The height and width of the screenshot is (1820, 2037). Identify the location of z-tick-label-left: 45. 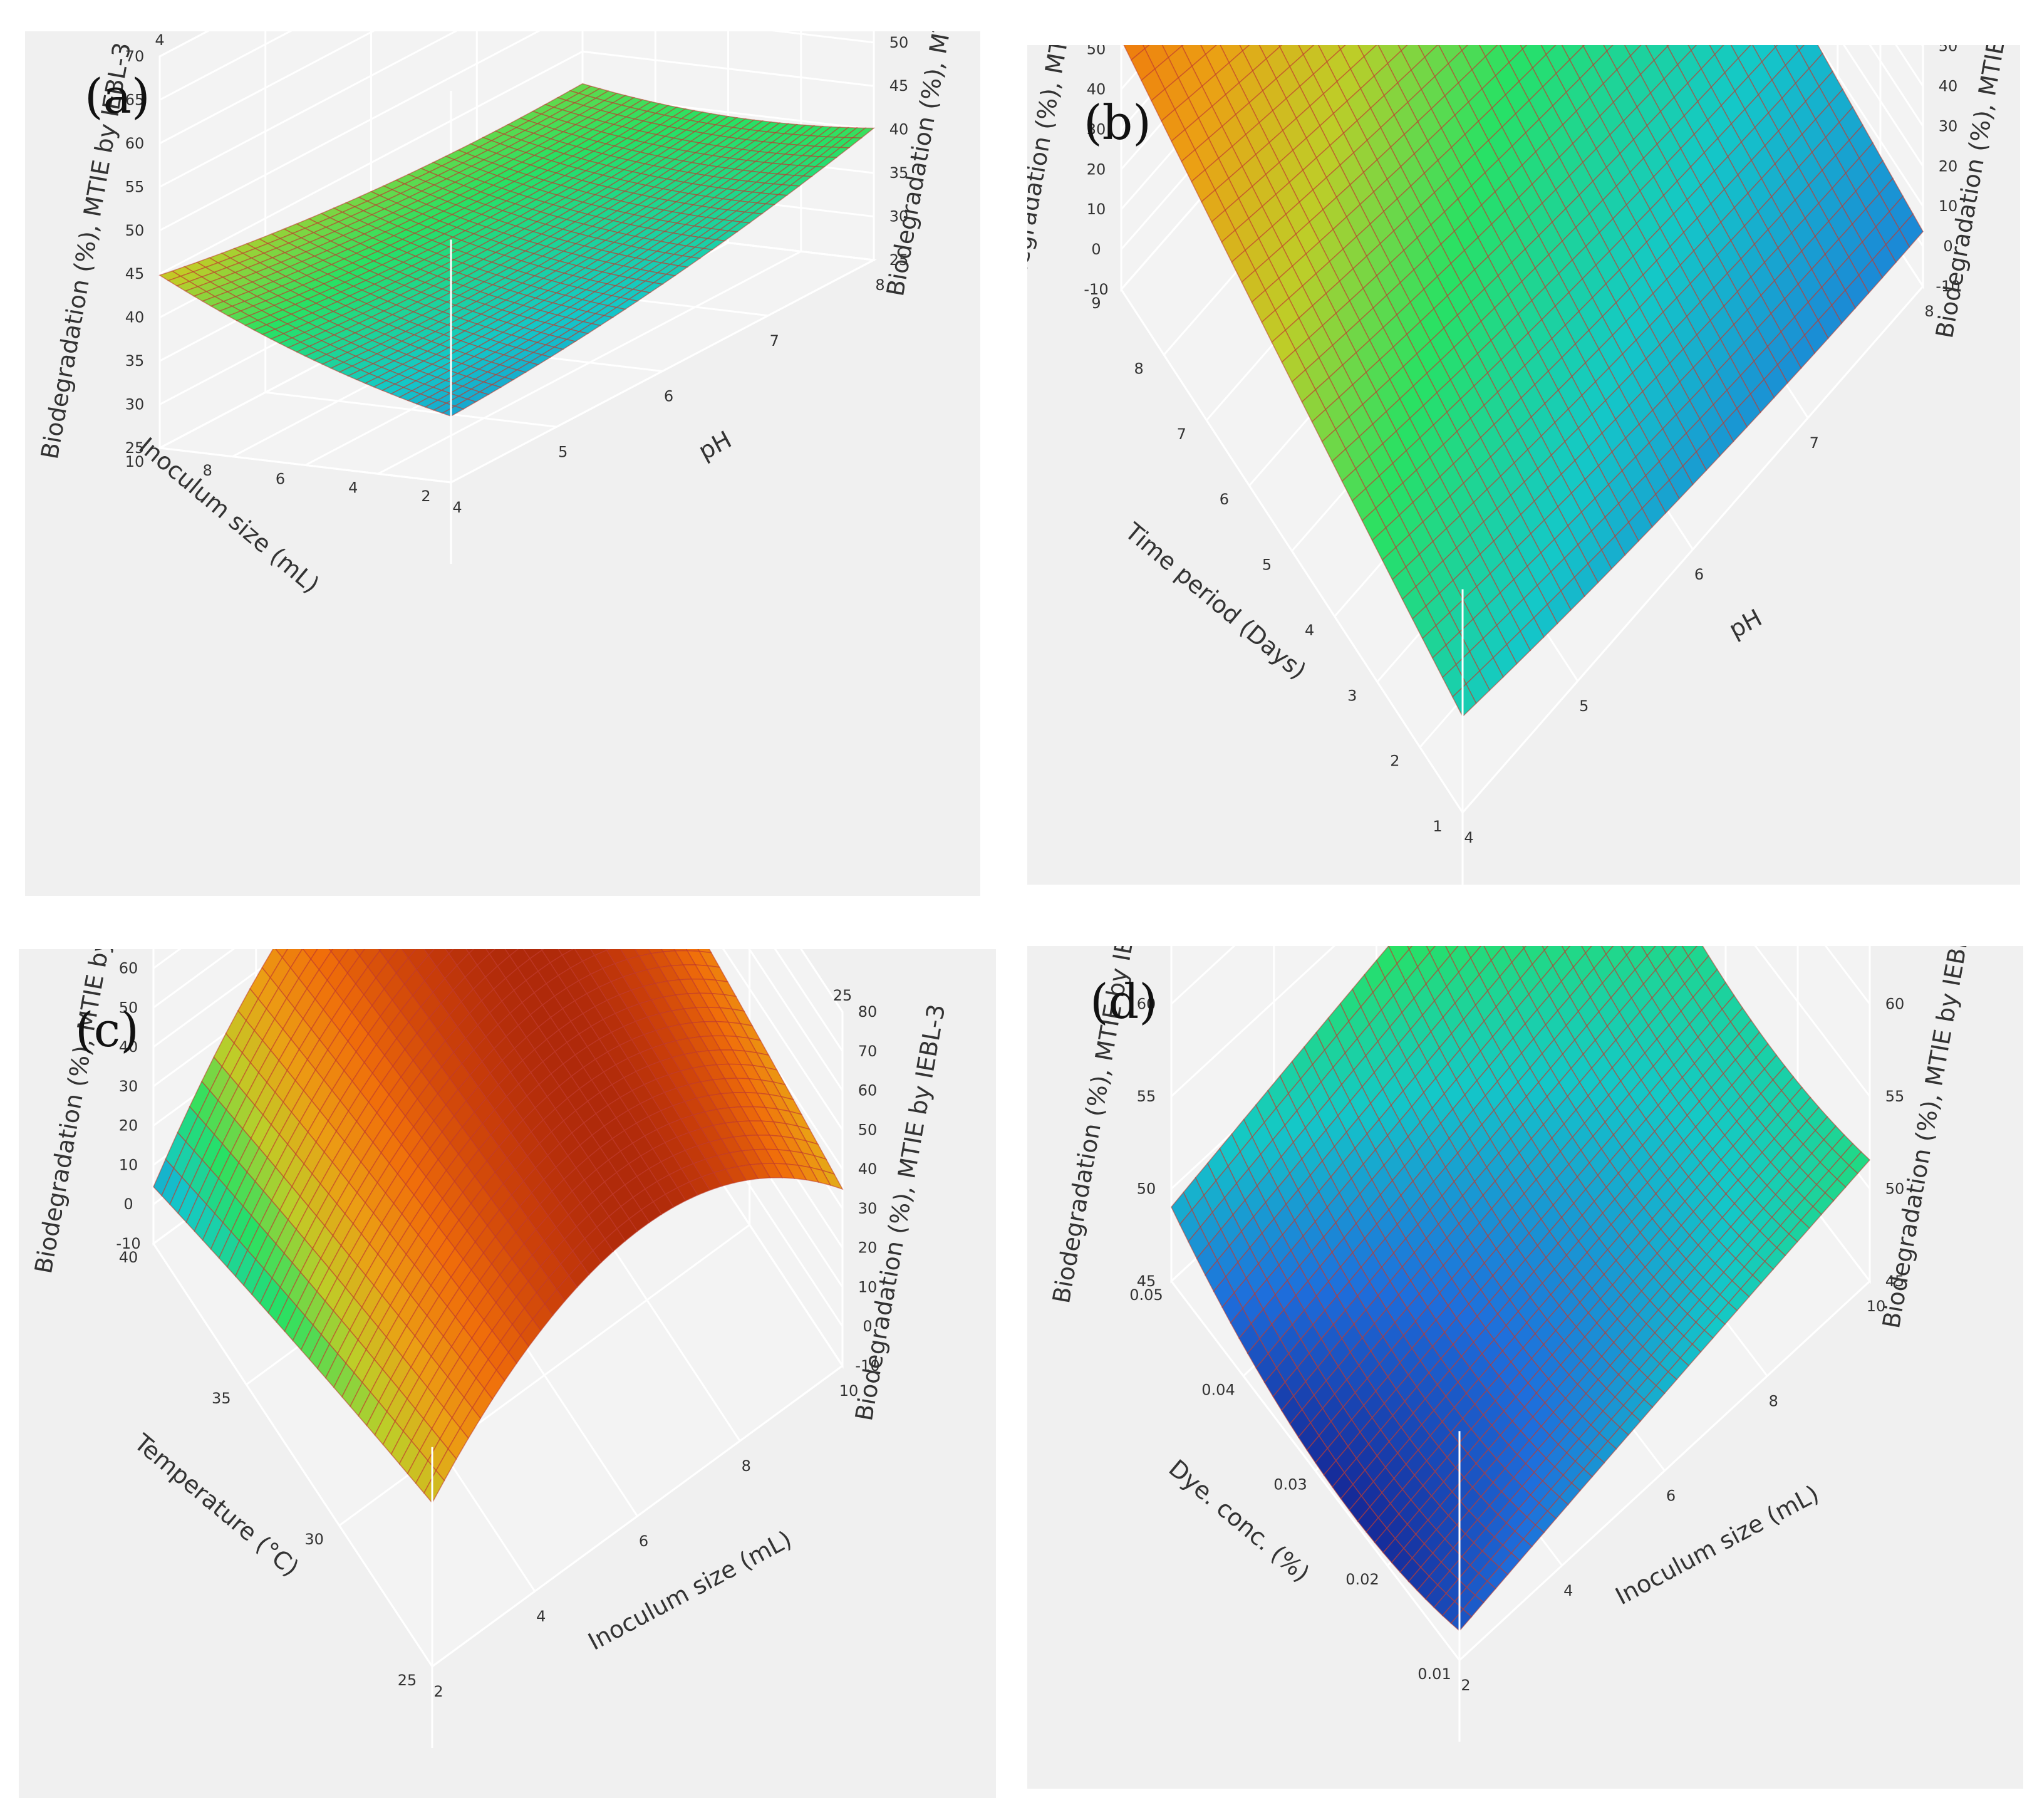
(1147, 1281).